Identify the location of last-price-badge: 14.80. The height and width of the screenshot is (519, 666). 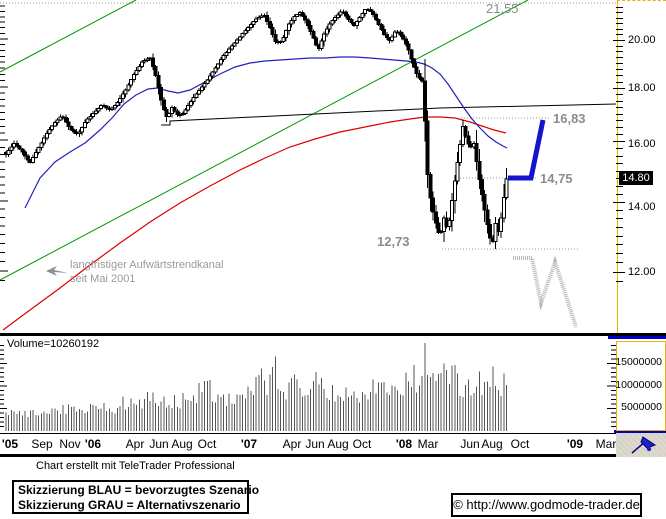
(636, 178).